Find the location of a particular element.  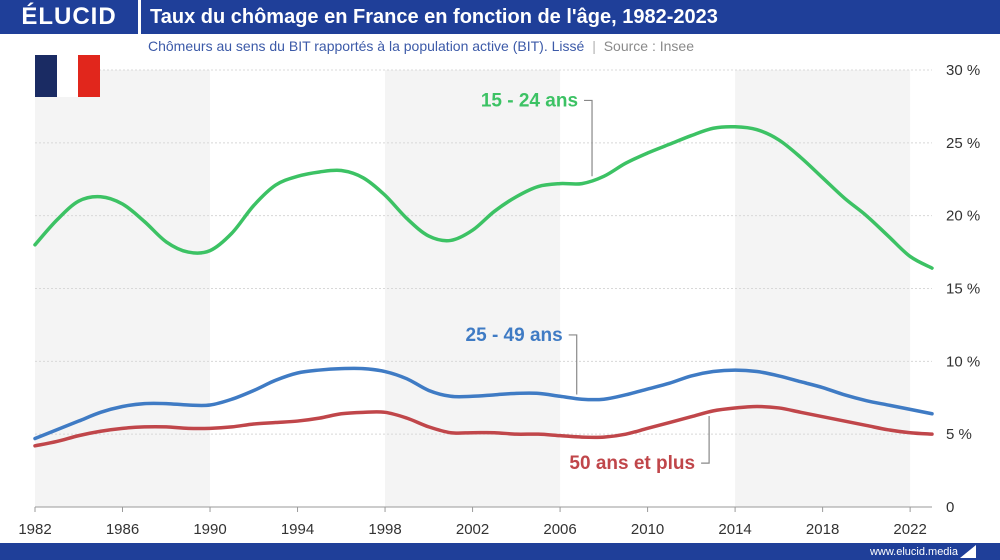

france-flag-icon is located at coordinates (68, 76).